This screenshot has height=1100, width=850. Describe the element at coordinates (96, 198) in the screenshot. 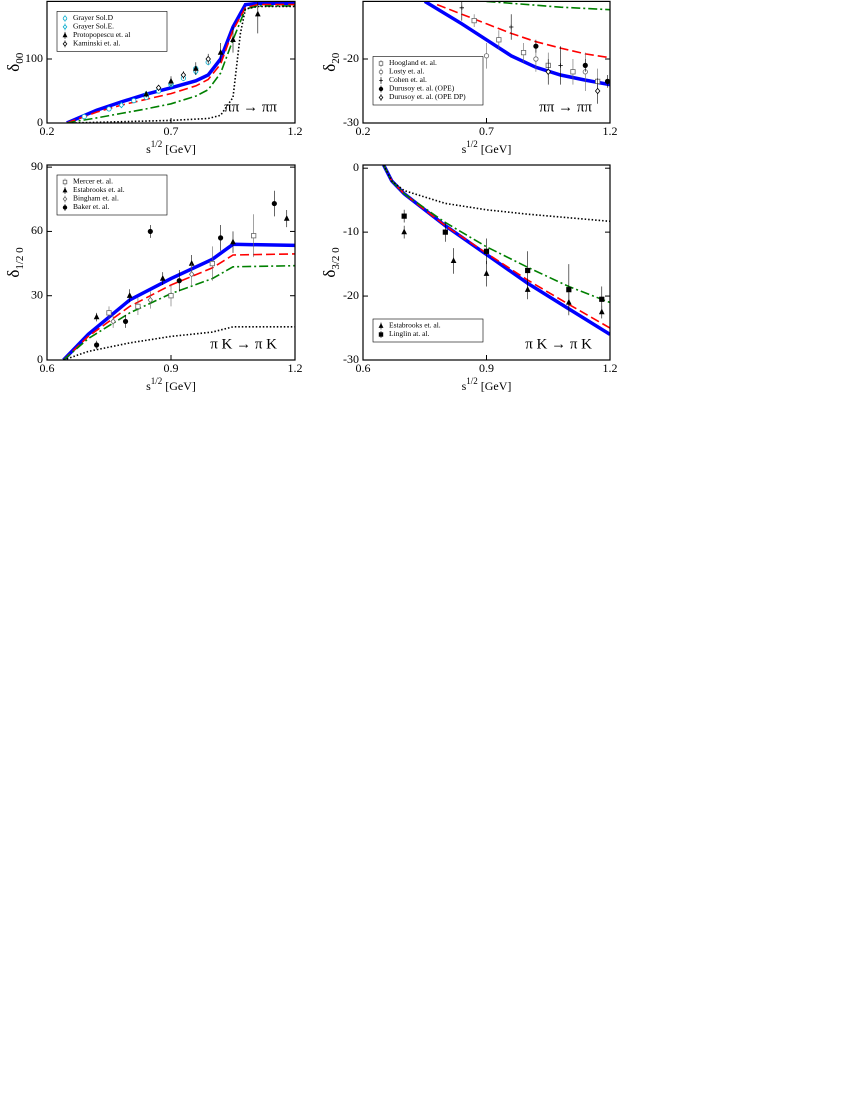

I see `legend-label: Bingham et. al.` at that location.